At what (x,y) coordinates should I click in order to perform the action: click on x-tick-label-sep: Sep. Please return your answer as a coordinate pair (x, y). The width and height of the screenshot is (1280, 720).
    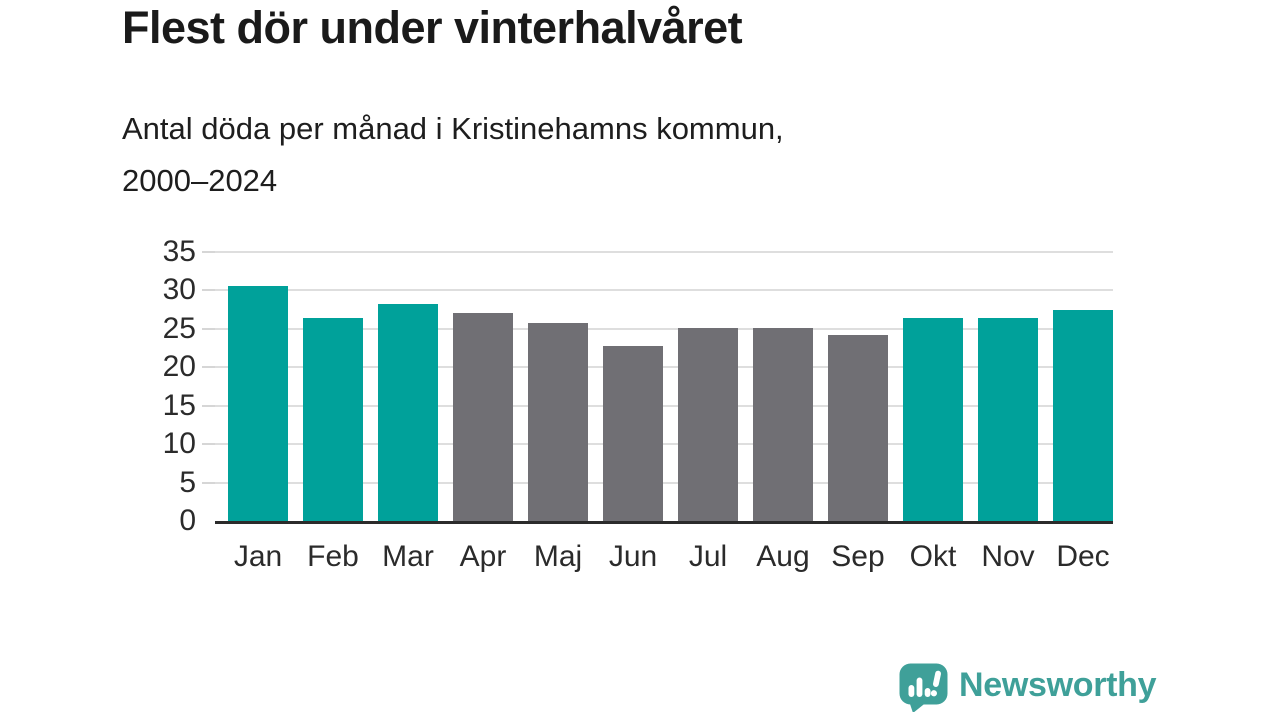
    Looking at the image, I should click on (858, 556).